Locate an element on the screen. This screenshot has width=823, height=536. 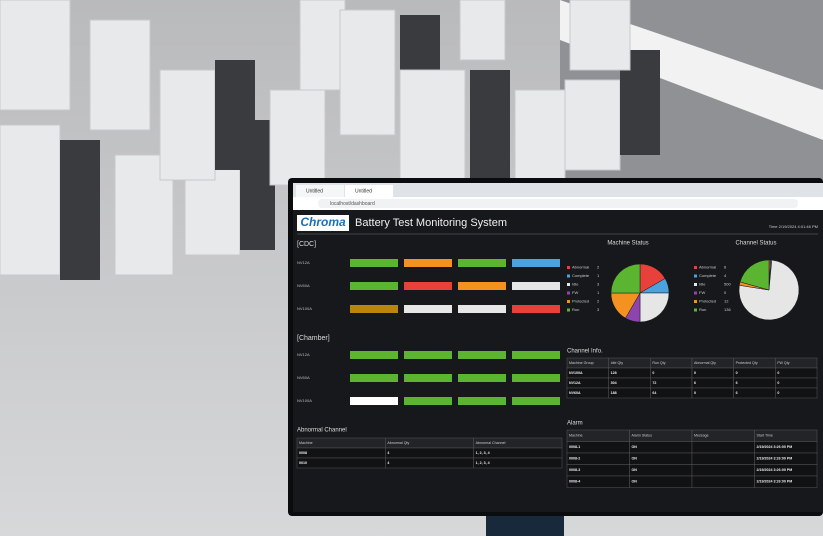
legend-value: 3 is located at coordinates (598, 284).